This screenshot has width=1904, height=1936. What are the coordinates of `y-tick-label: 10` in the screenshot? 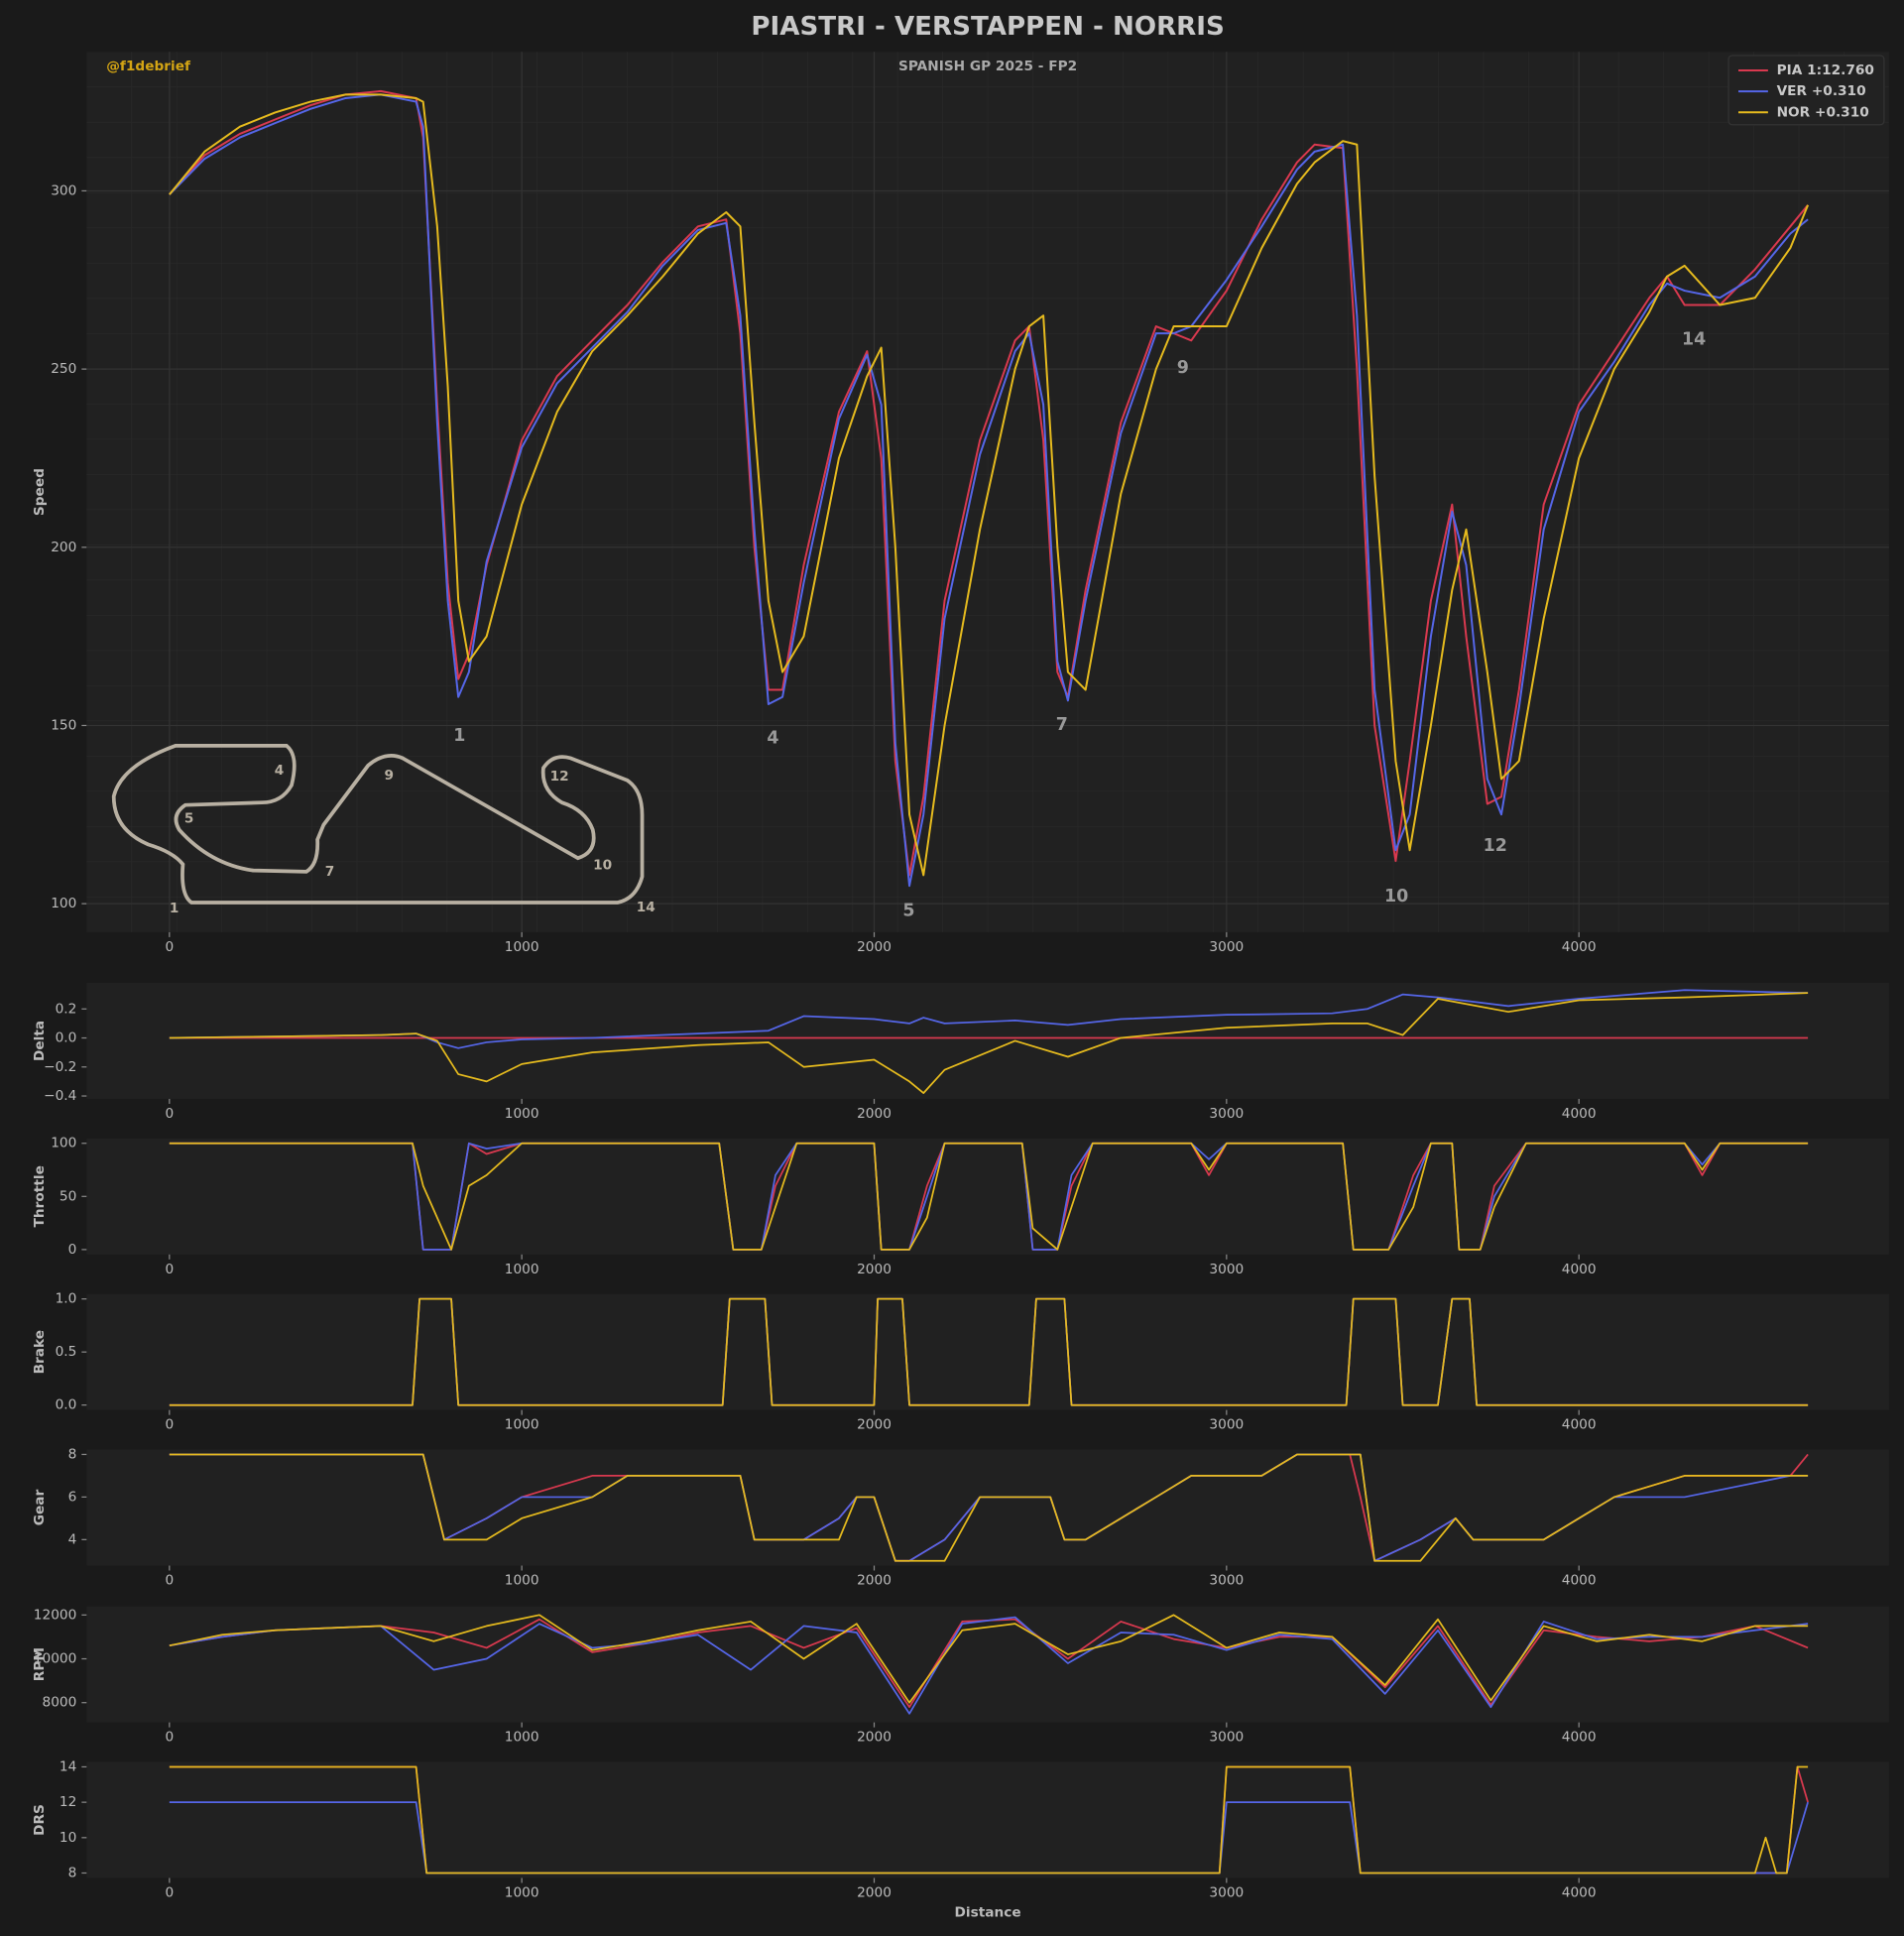 It's located at (68, 1838).